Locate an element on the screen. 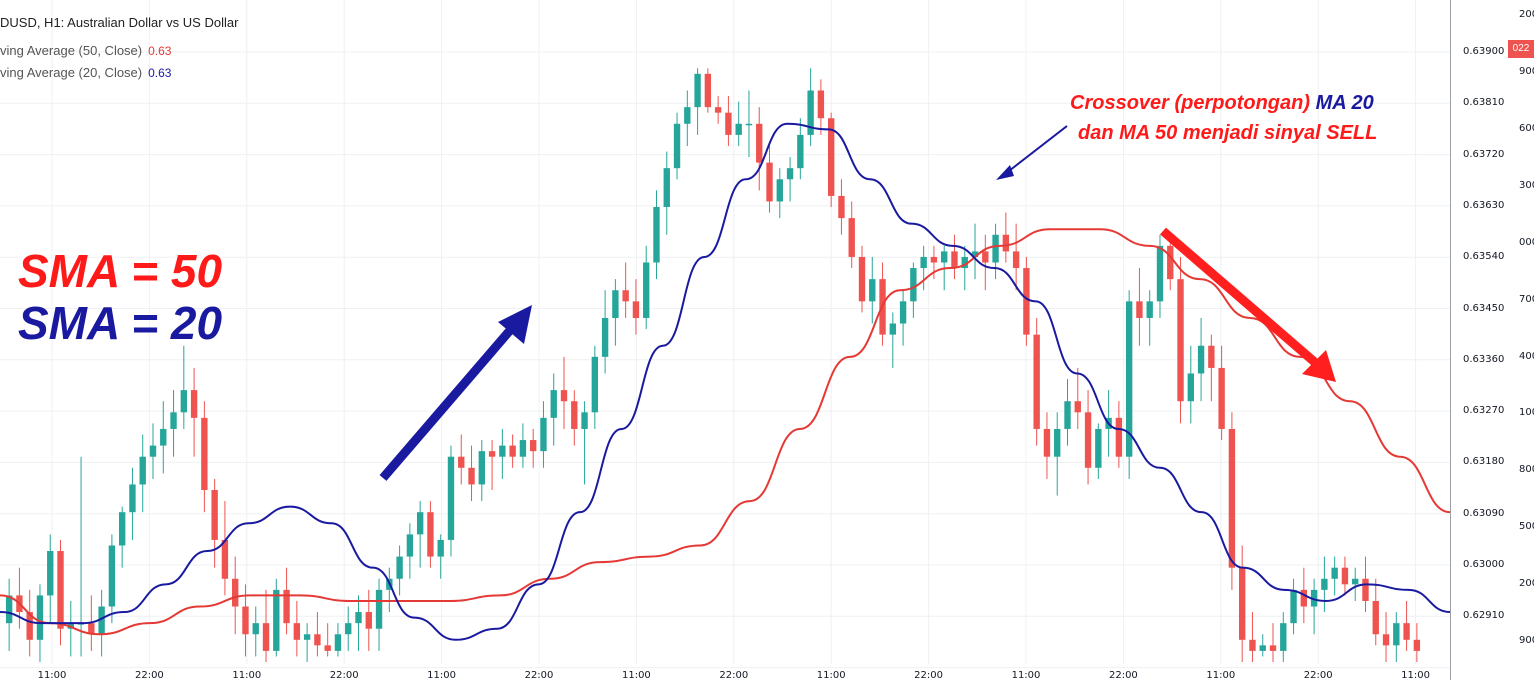  legend-ma20: ving Average (20, Close) 0.63 is located at coordinates (85, 72).